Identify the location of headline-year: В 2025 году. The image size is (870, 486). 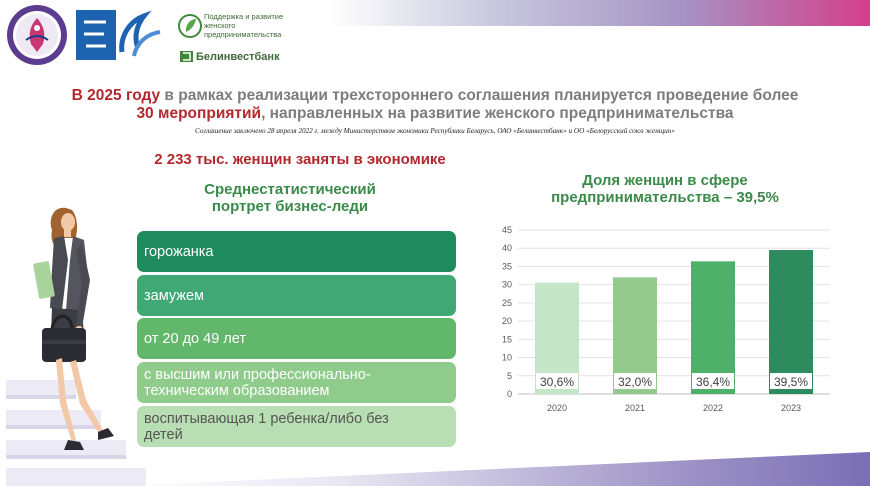
(116, 95).